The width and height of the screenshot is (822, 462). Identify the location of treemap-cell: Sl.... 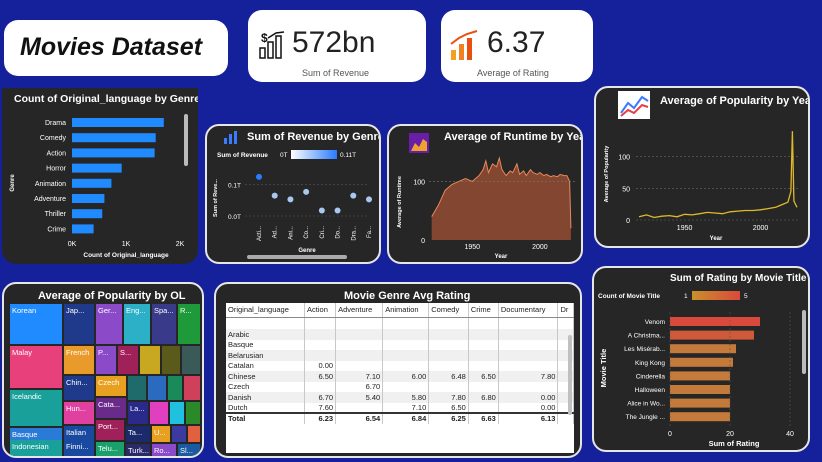
(189, 450).